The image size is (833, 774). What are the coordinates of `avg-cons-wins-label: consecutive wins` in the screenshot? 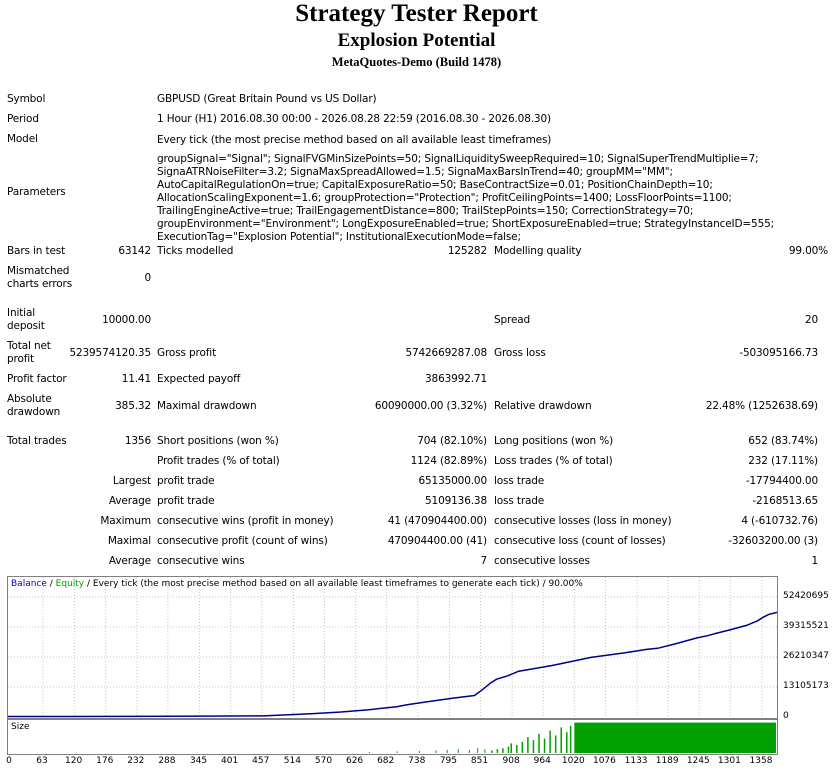 It's located at (201, 561).